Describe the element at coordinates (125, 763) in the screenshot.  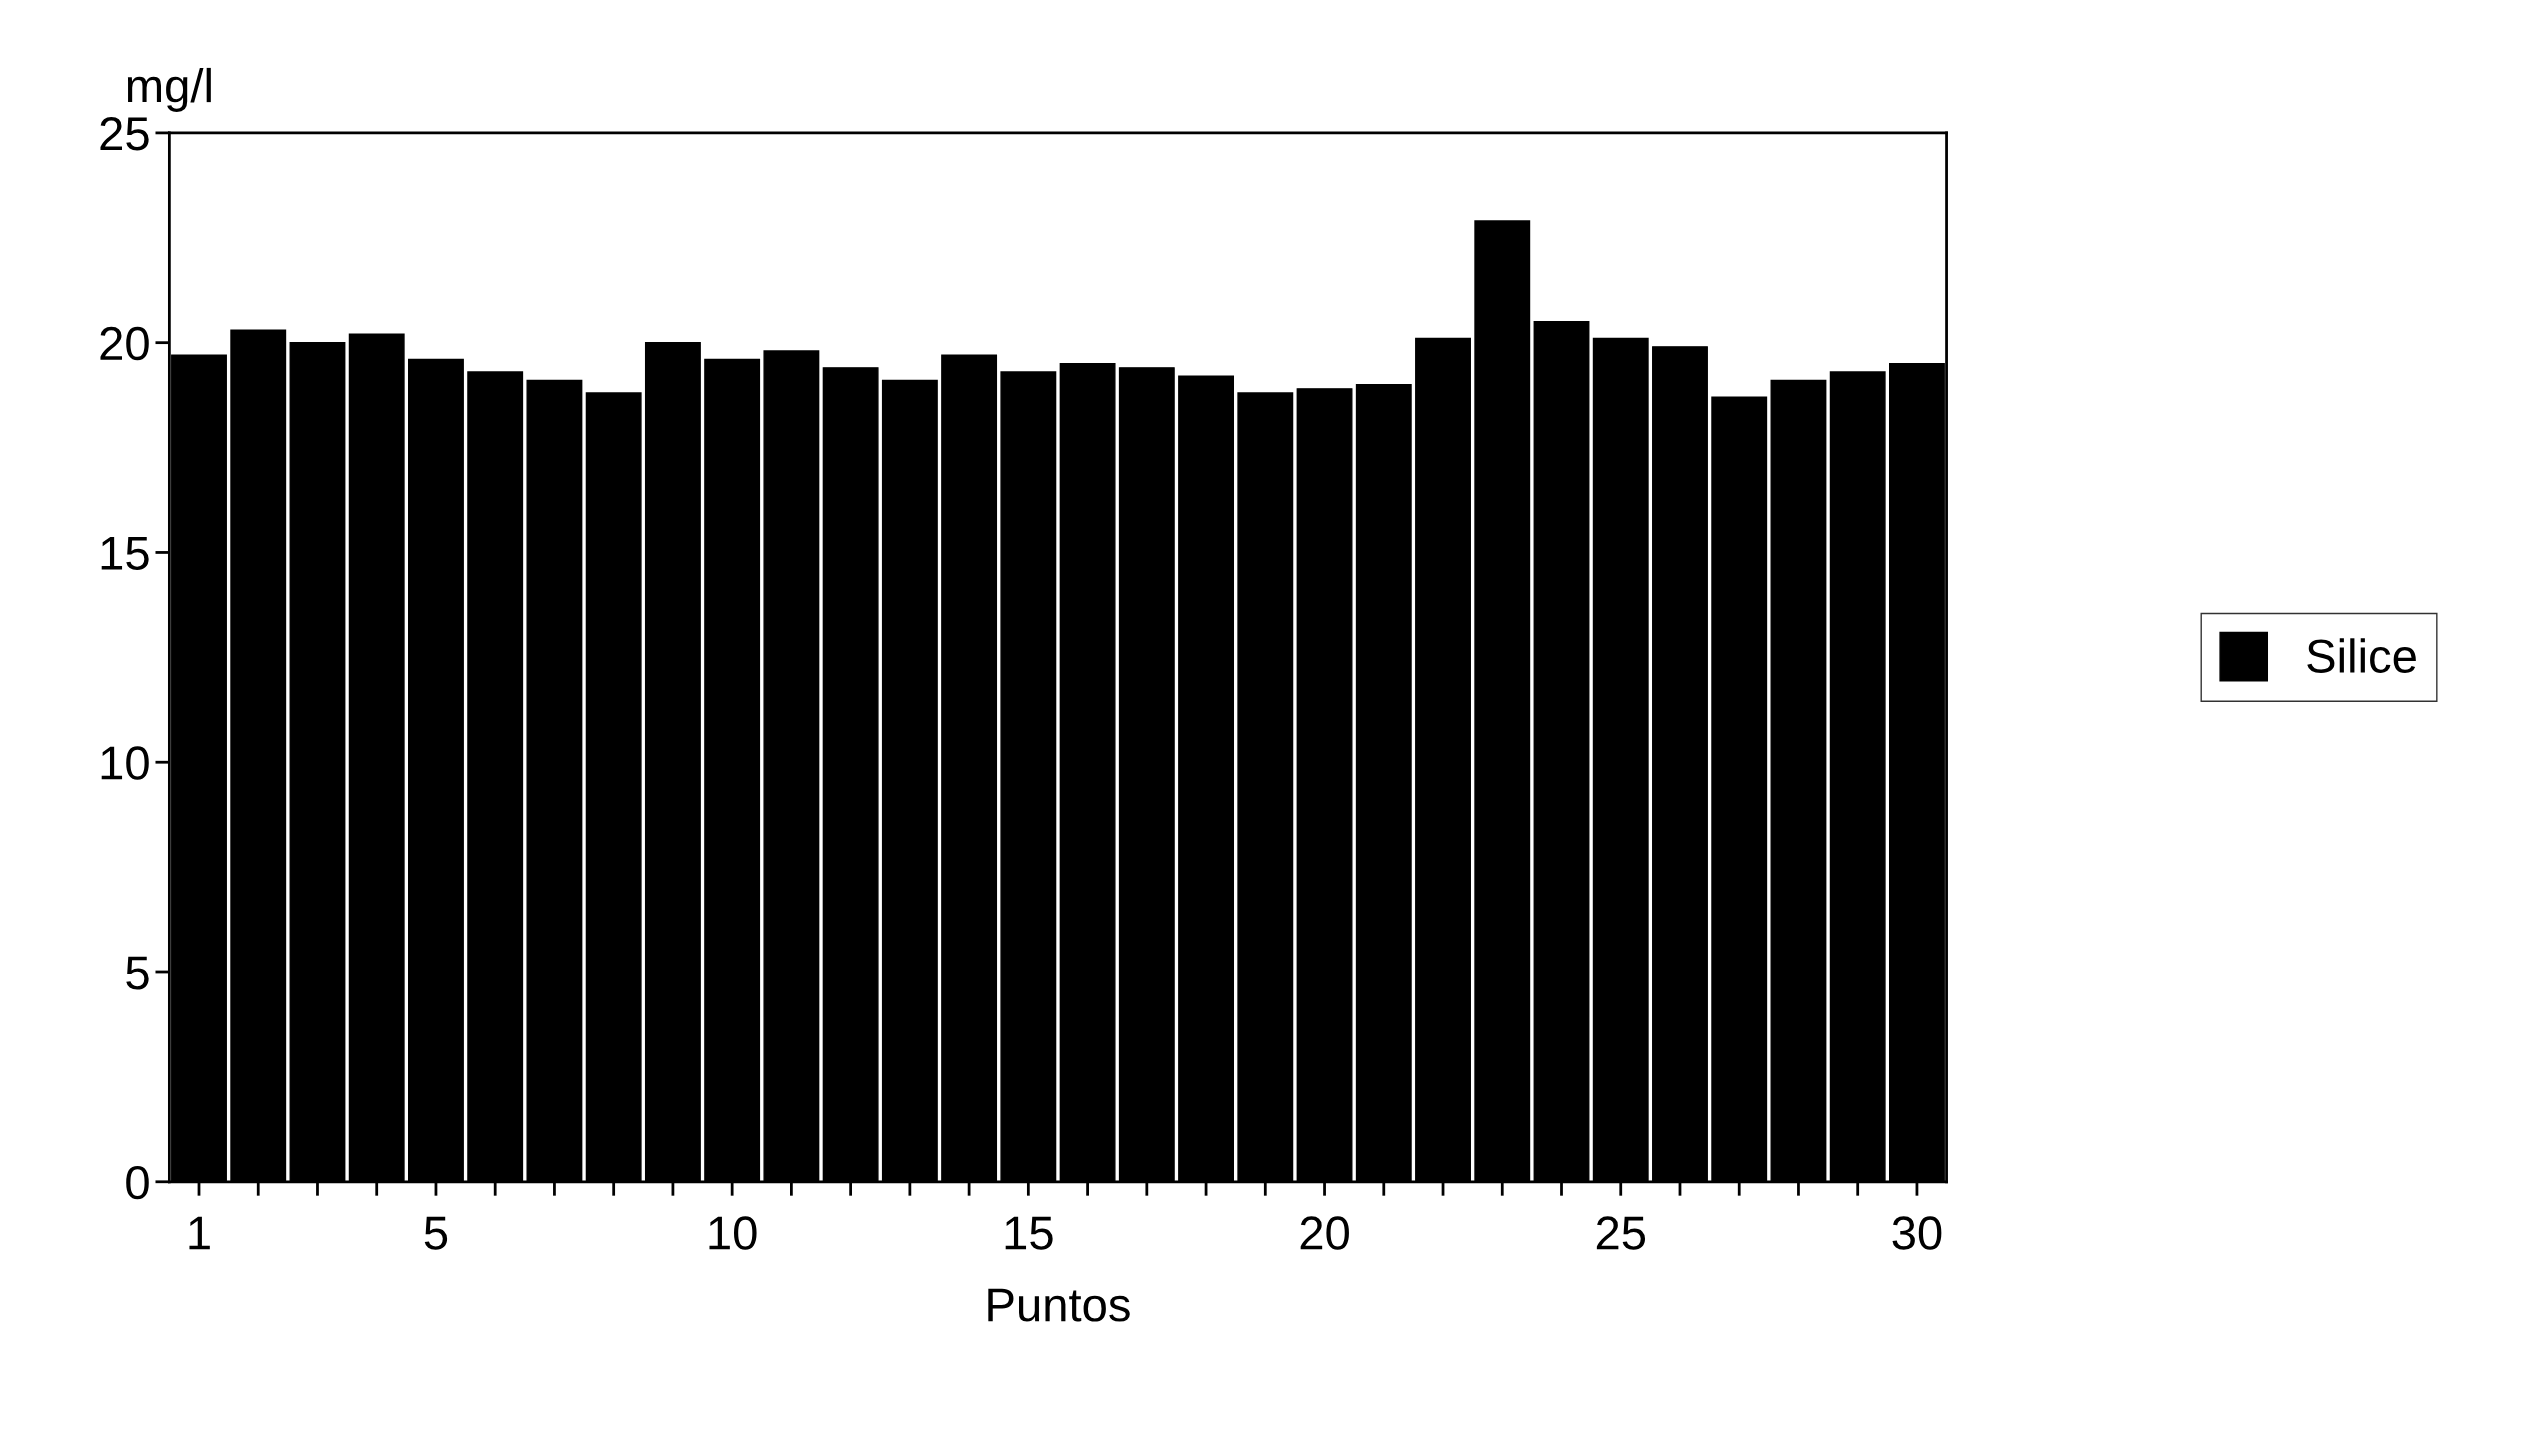
I see `y-tick-label: 10` at that location.